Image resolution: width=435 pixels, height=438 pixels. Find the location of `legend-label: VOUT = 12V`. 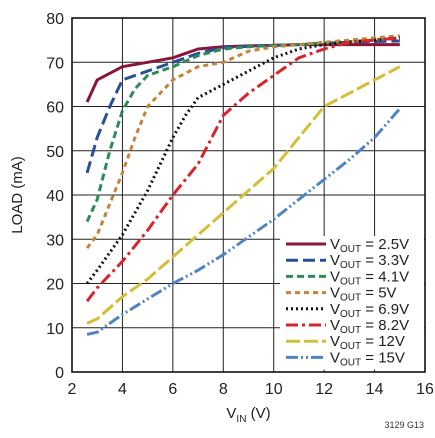

legend-label: VOUT = 12V is located at coordinates (367, 342).